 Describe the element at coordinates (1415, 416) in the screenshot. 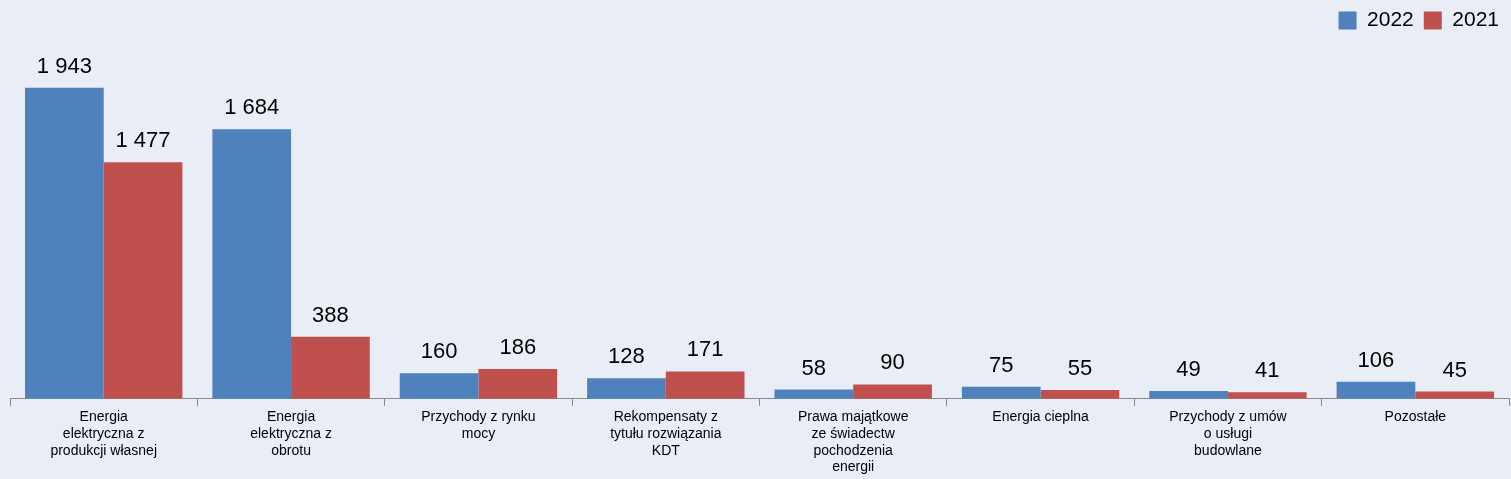

I see `x-tick-label: Pozostałe` at that location.